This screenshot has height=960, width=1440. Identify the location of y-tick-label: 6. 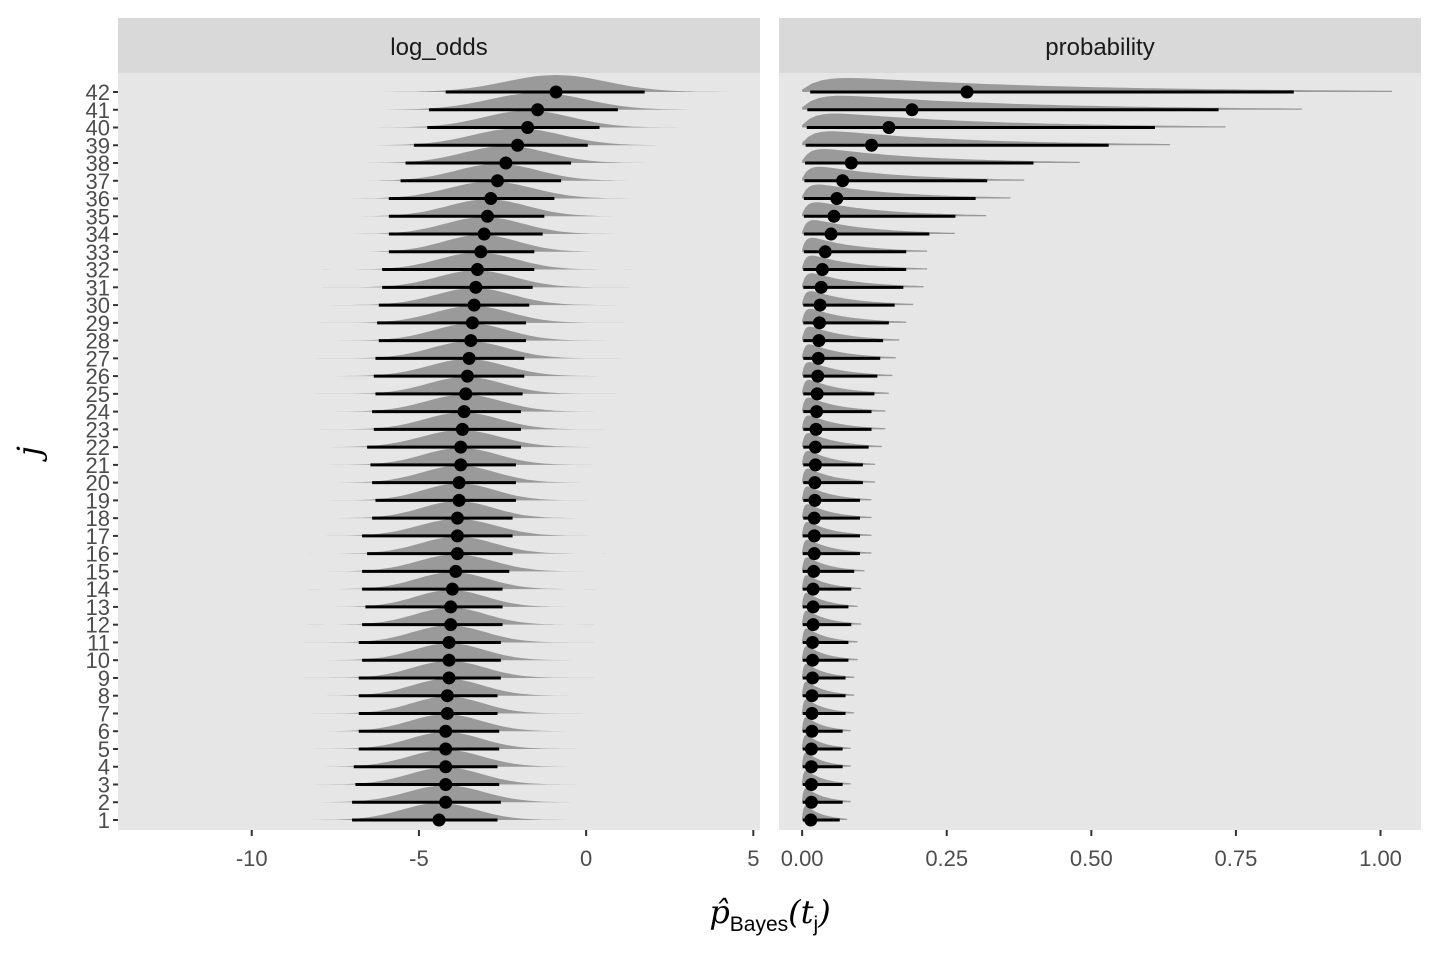
(104, 731).